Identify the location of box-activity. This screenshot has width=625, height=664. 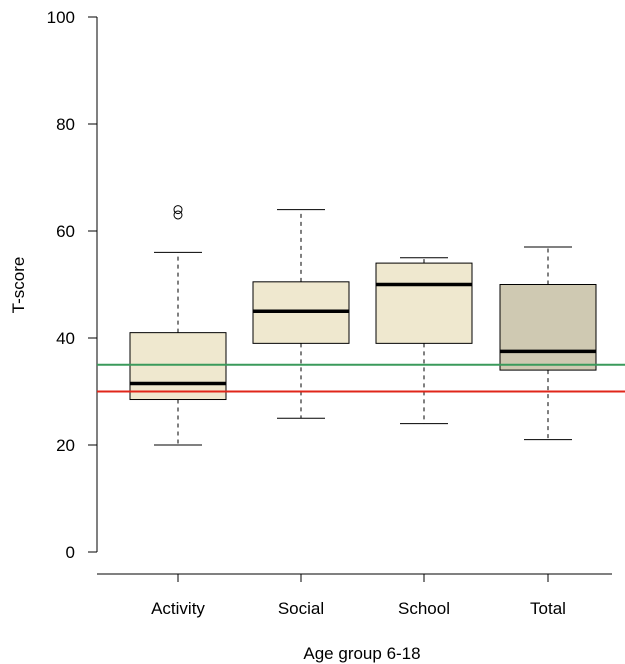
(178, 325).